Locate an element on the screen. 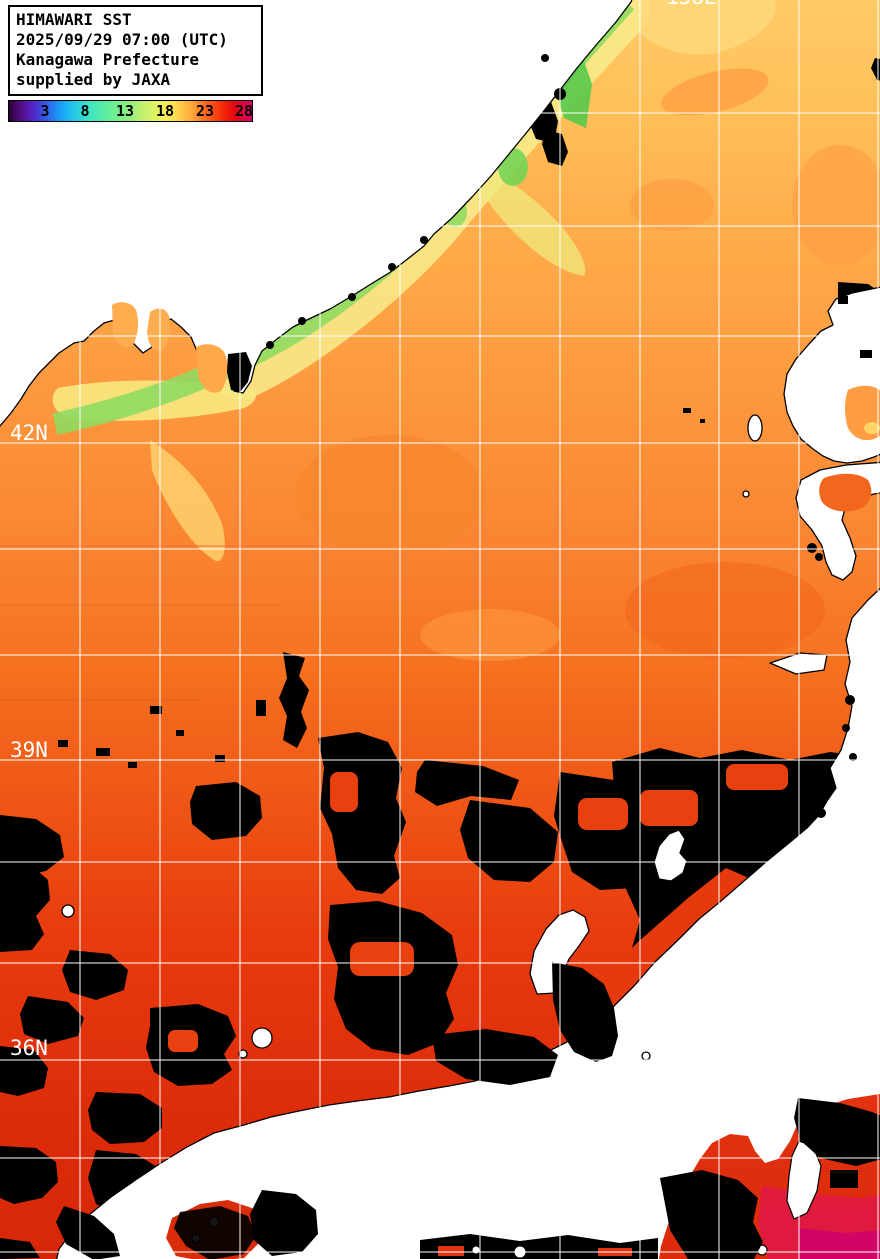 This screenshot has width=880, height=1259. temperature-colorbar: 3 8 13 18 23 28 is located at coordinates (130, 111).